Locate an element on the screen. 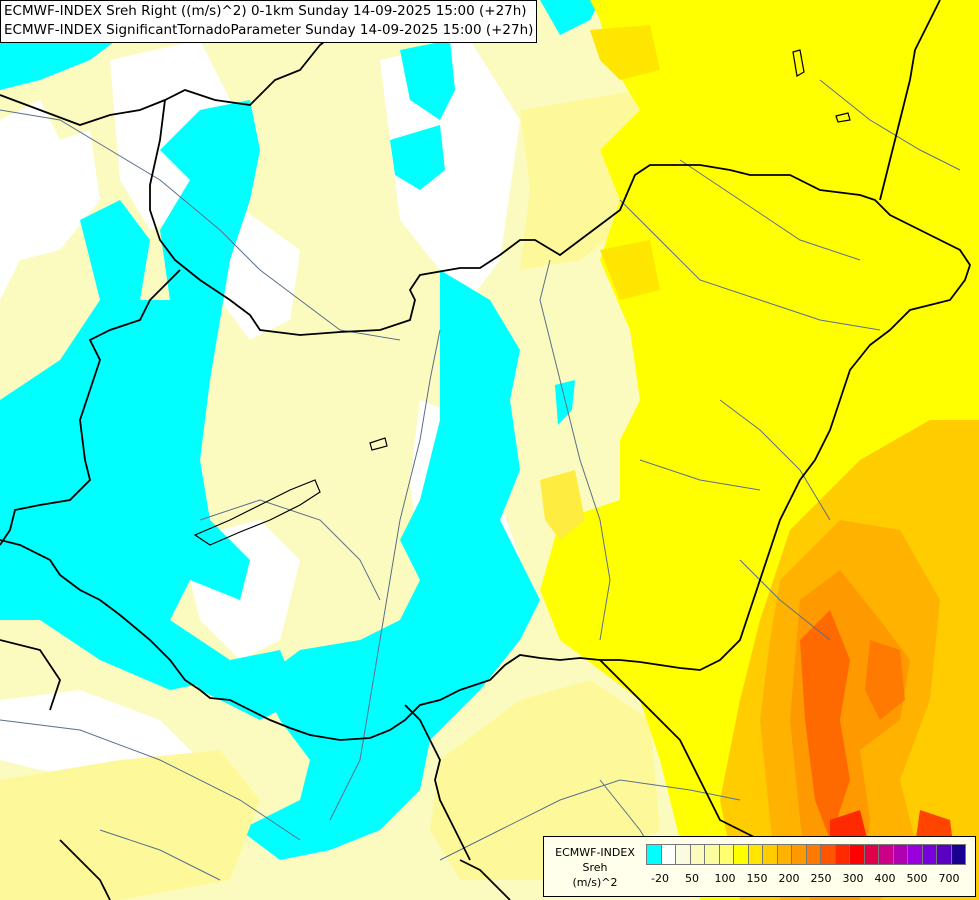 The width and height of the screenshot is (979, 900). legend-tick-label: 500 is located at coordinates (917, 878).